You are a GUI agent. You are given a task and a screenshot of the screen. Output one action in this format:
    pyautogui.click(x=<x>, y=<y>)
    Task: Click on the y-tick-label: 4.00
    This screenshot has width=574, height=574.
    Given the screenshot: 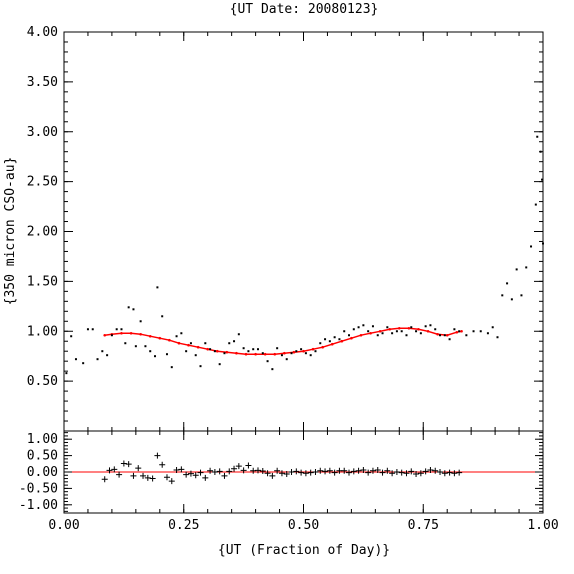 What is the action you would take?
    pyautogui.click(x=42, y=32)
    